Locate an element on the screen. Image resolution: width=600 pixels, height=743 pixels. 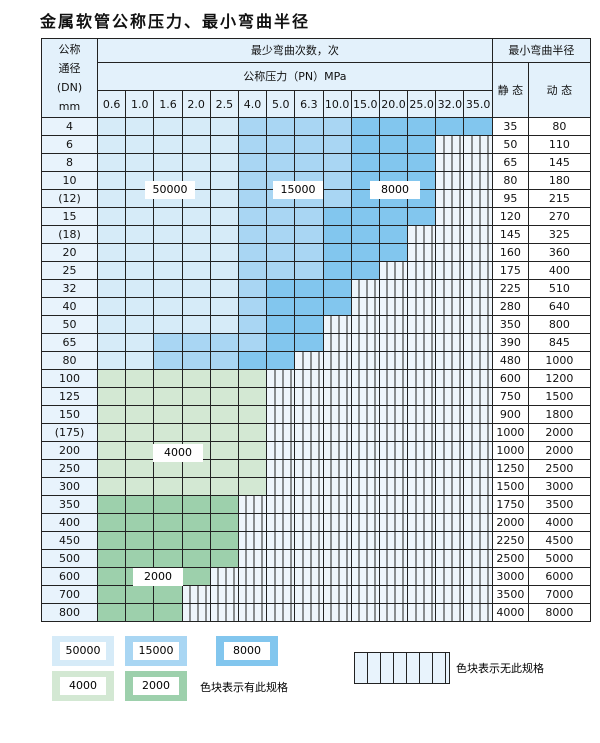
legend-label: 15000 is located at coordinates (156, 651).